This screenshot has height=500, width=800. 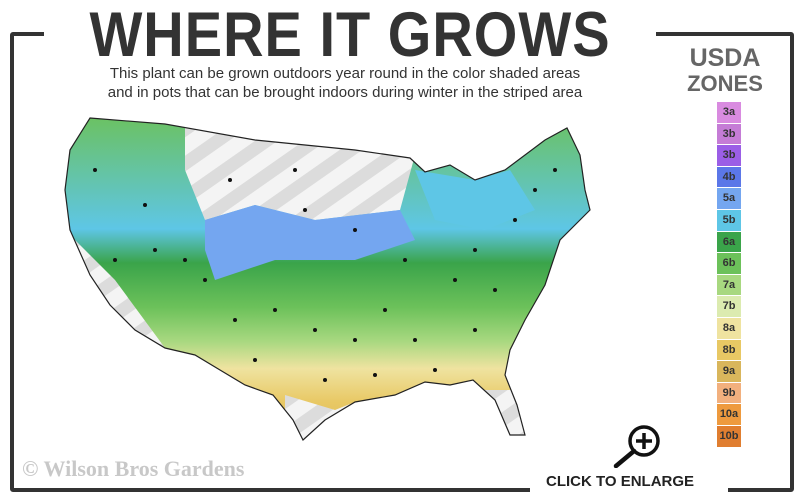 I want to click on striped-area-north, so click(x=300, y=170).